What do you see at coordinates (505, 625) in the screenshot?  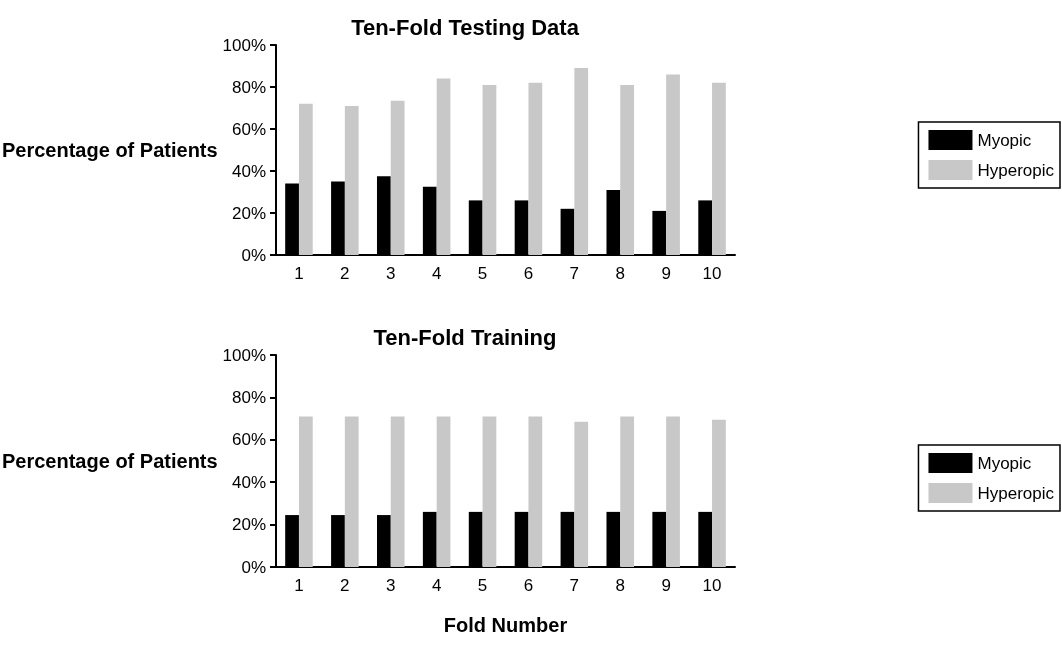 I see `x-axis-title: Fold Number` at bounding box center [505, 625].